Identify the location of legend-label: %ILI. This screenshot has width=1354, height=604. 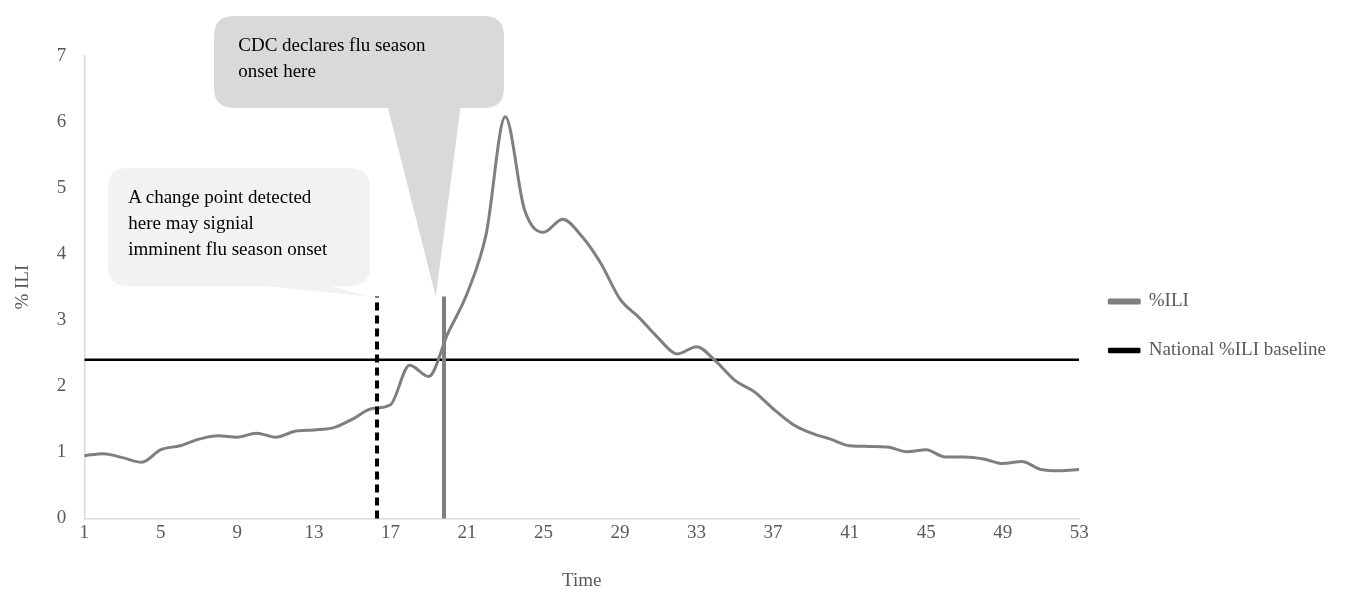
(1168, 300).